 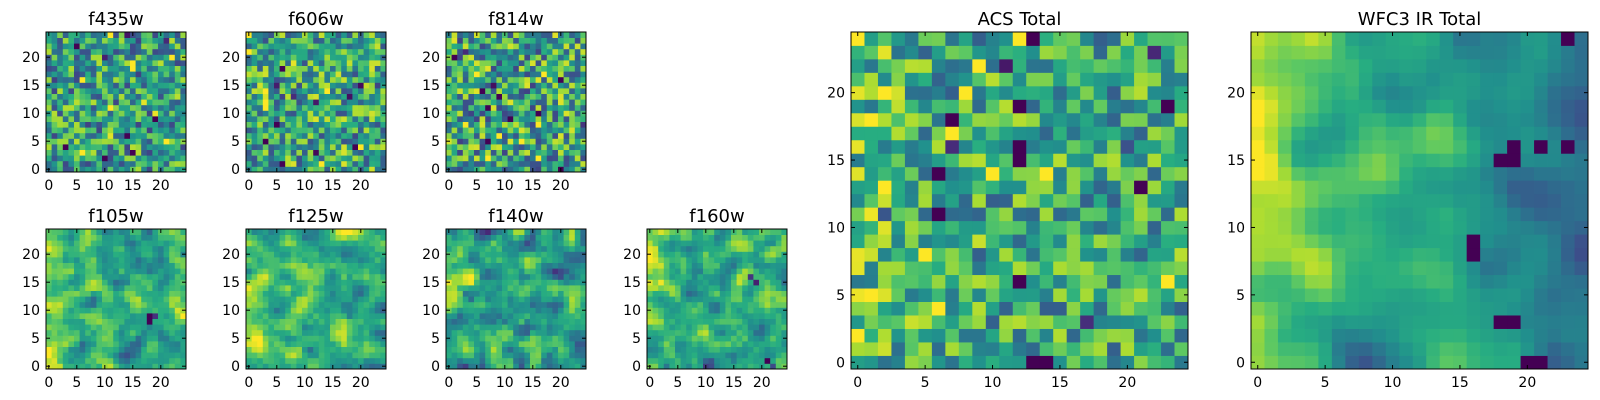 What do you see at coordinates (235, 170) in the screenshot?
I see `y-tick-label: 0` at bounding box center [235, 170].